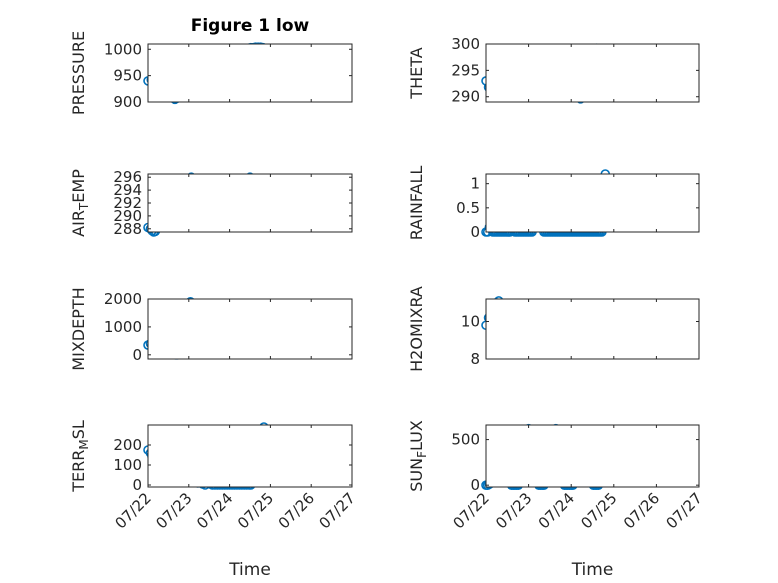 The width and height of the screenshot is (778, 583). I want to click on panel-h2omixra: 8 10 H2OMIXRA, so click(553, 329).